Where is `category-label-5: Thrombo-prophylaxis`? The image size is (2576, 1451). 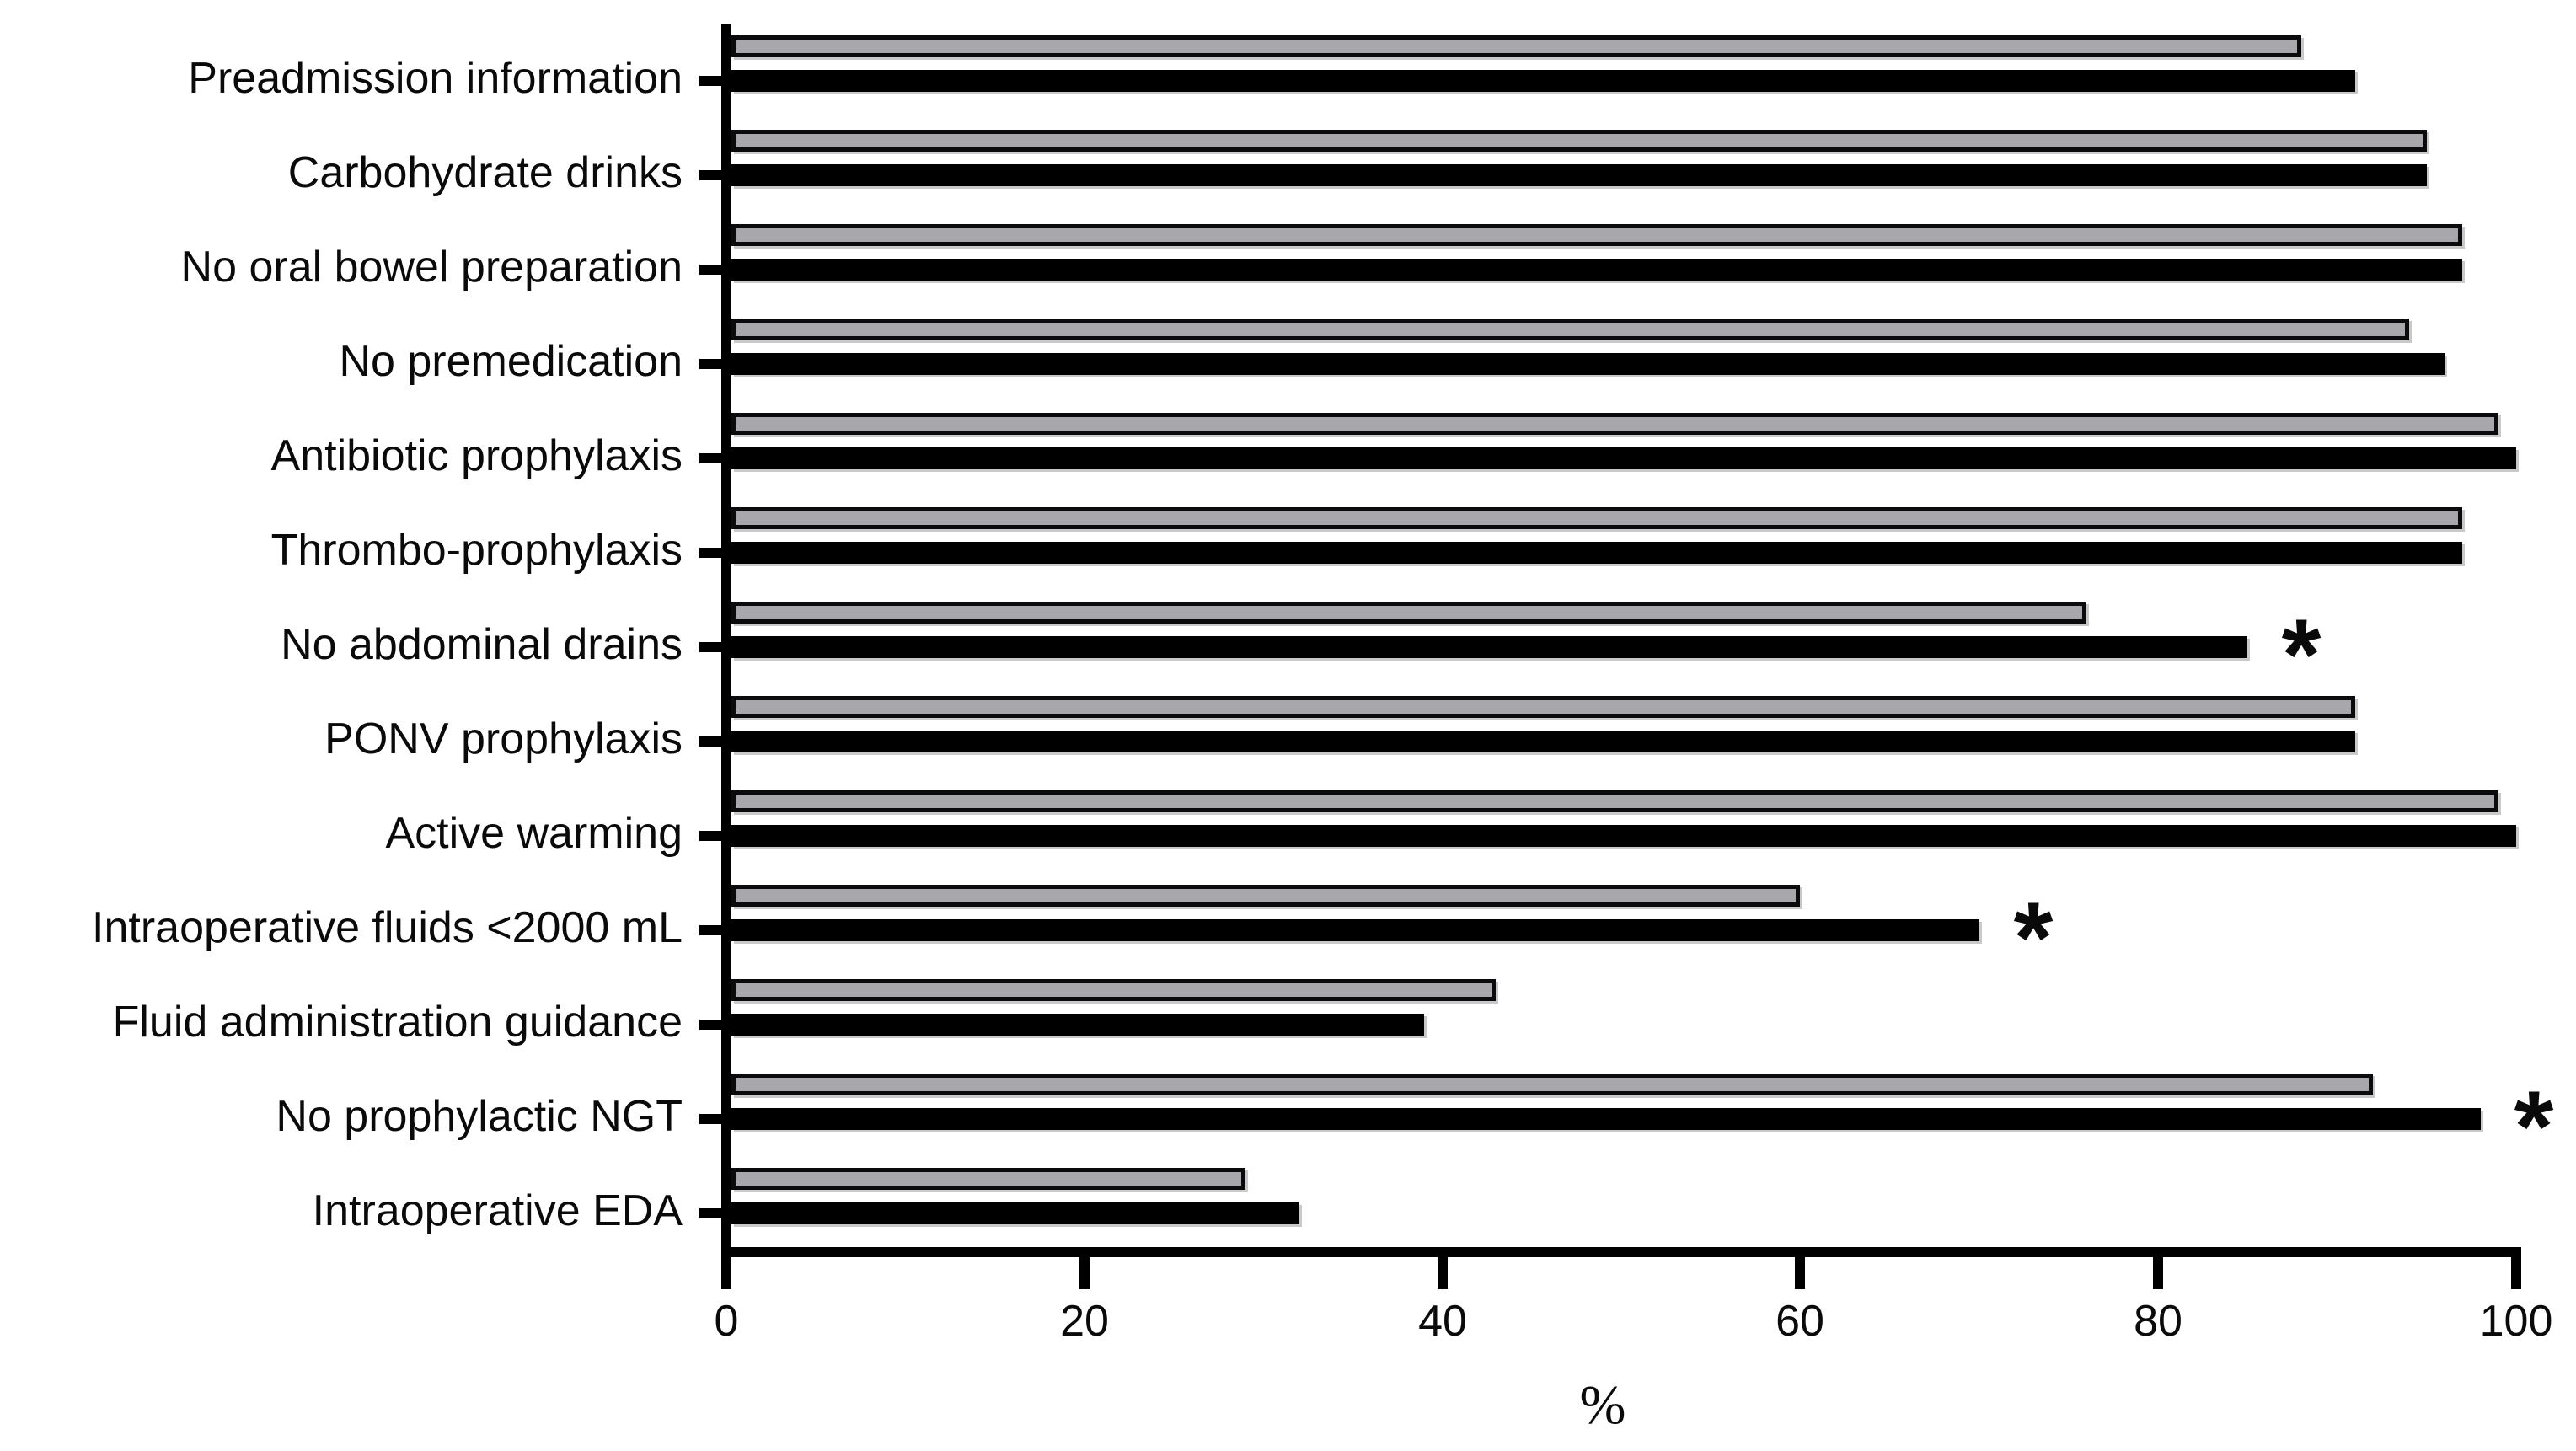
category-label-5: Thrombo-prophylaxis is located at coordinates (476, 550).